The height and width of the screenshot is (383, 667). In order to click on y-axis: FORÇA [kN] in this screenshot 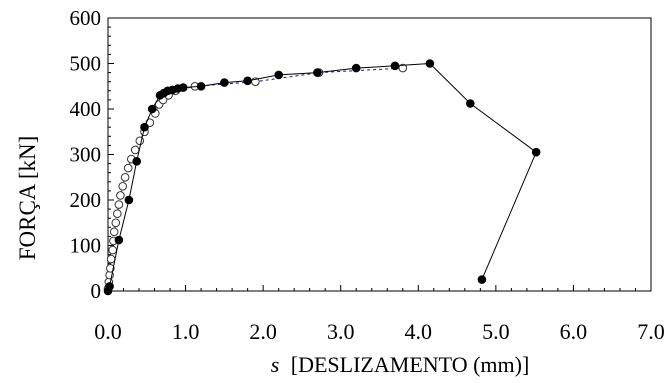, I will do `click(27, 198)`.